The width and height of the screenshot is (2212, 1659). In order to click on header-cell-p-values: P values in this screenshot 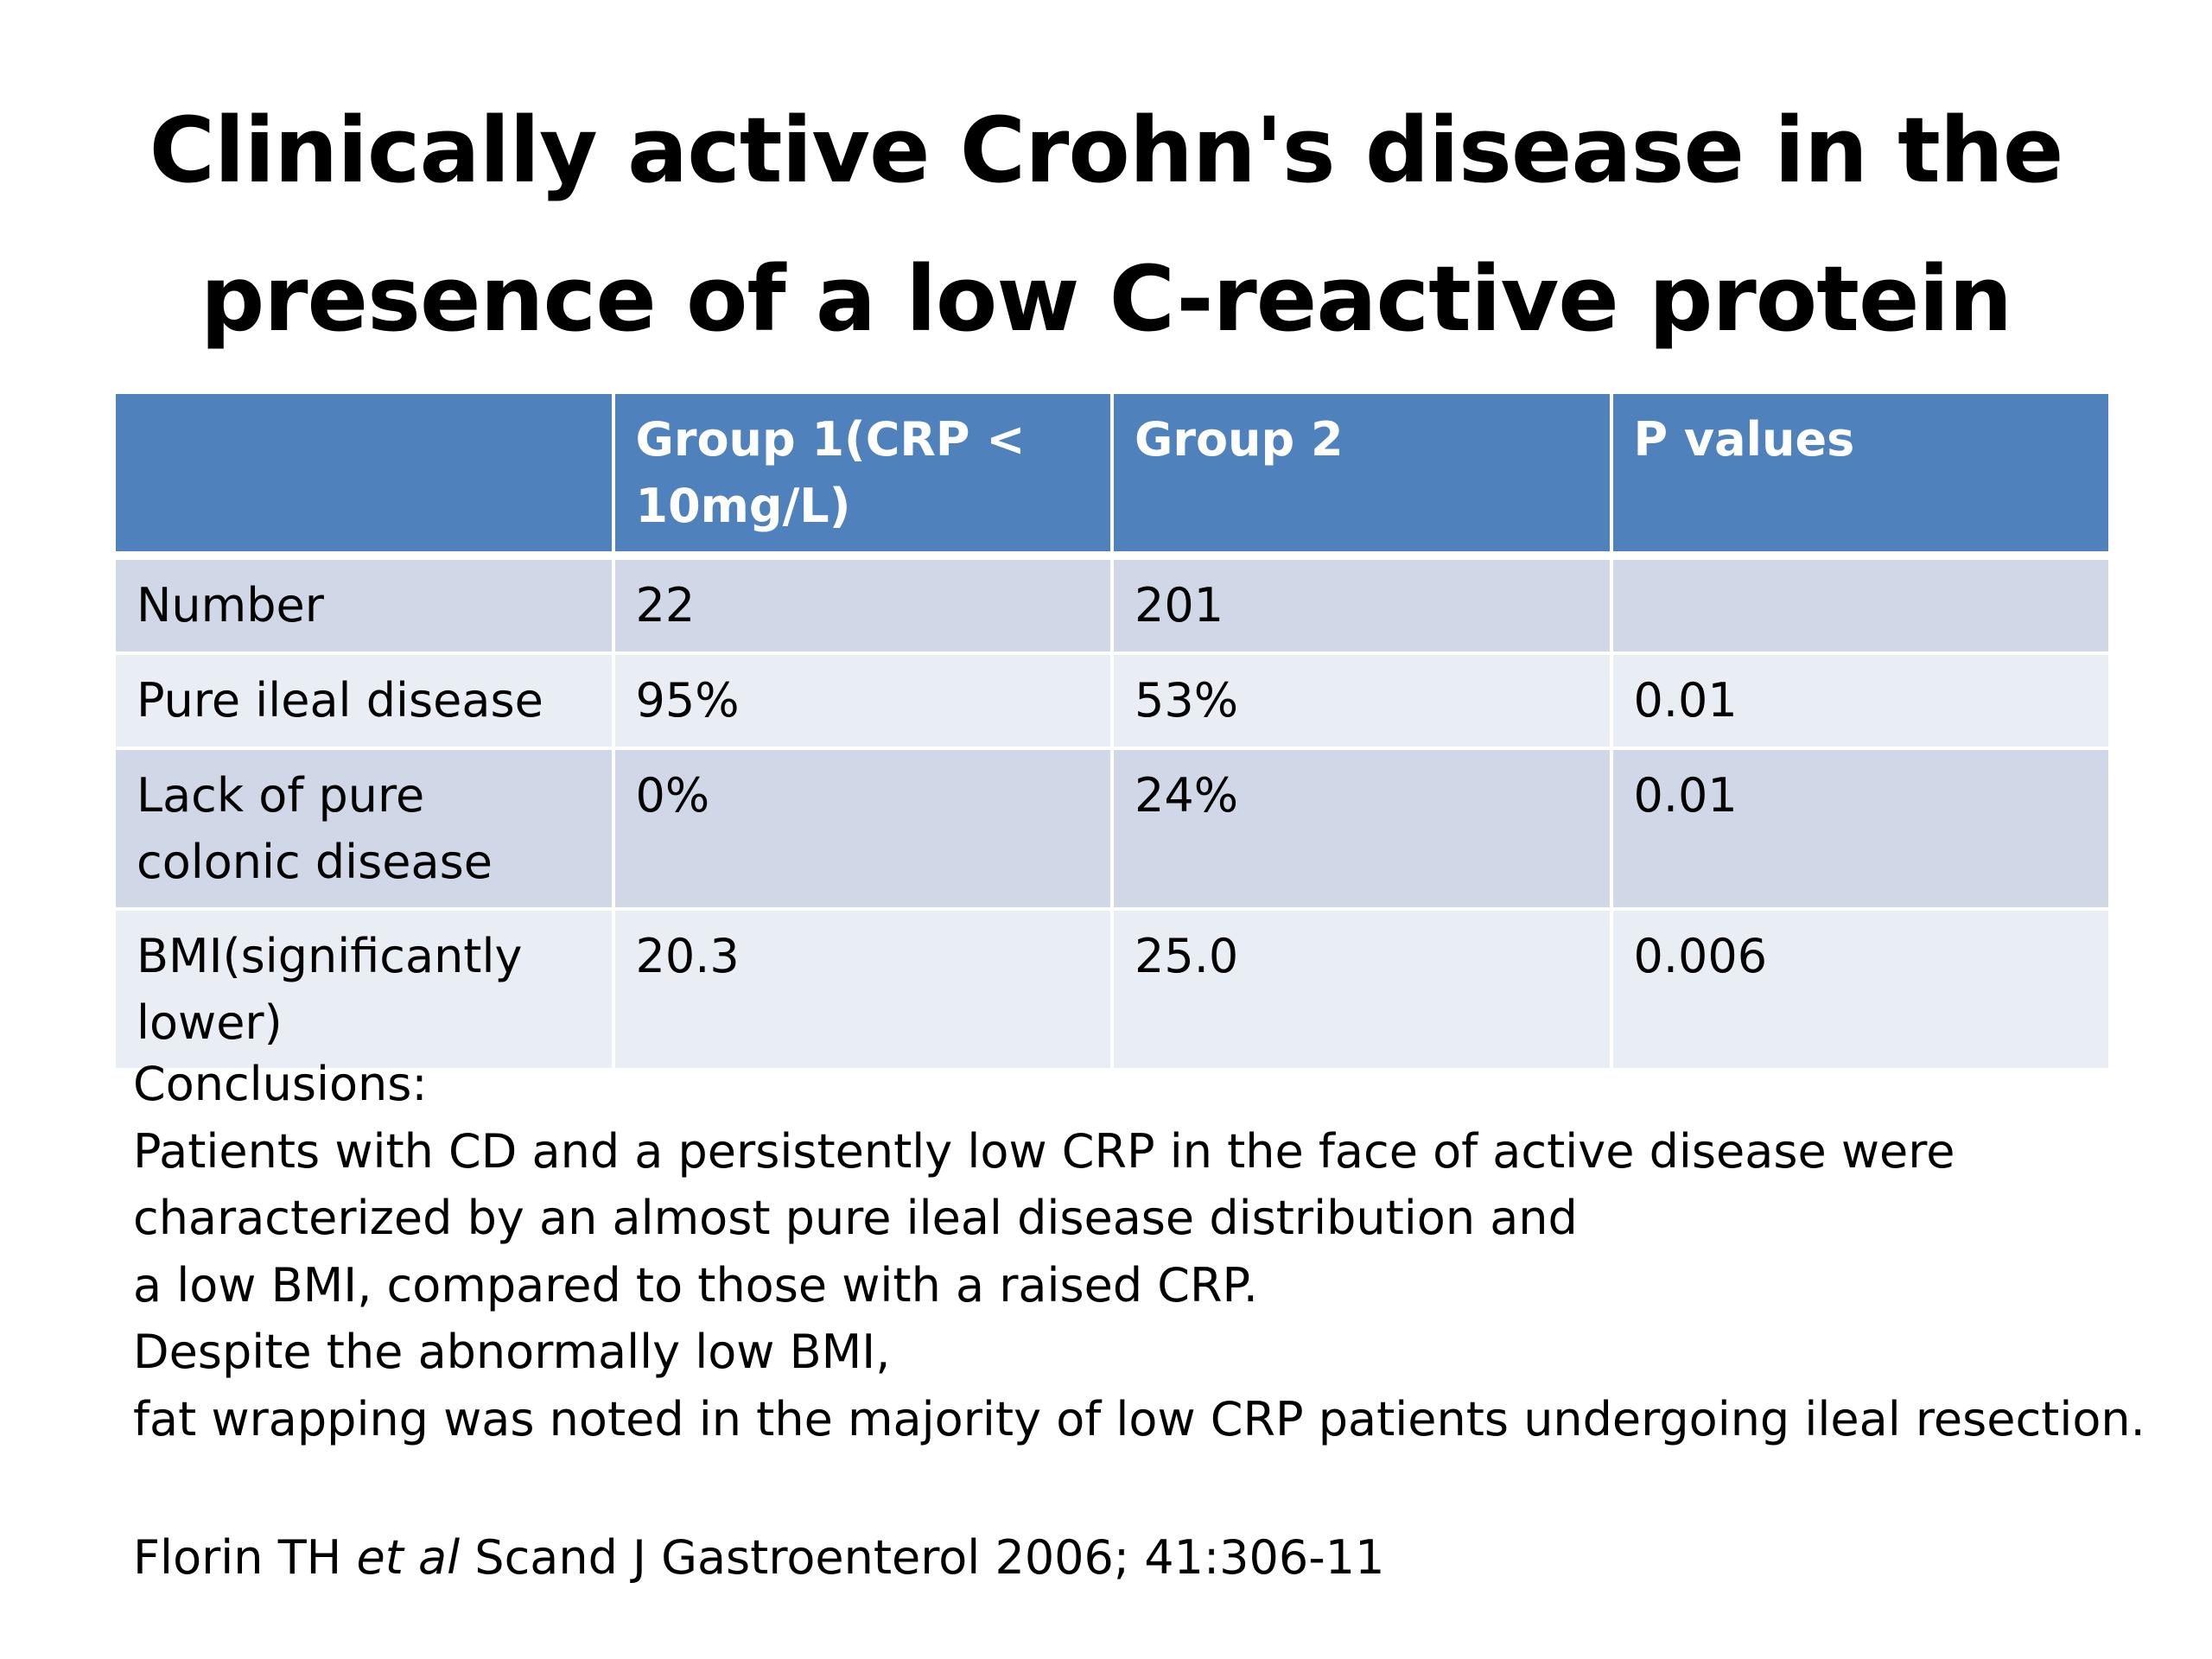, I will do `click(1860, 475)`.